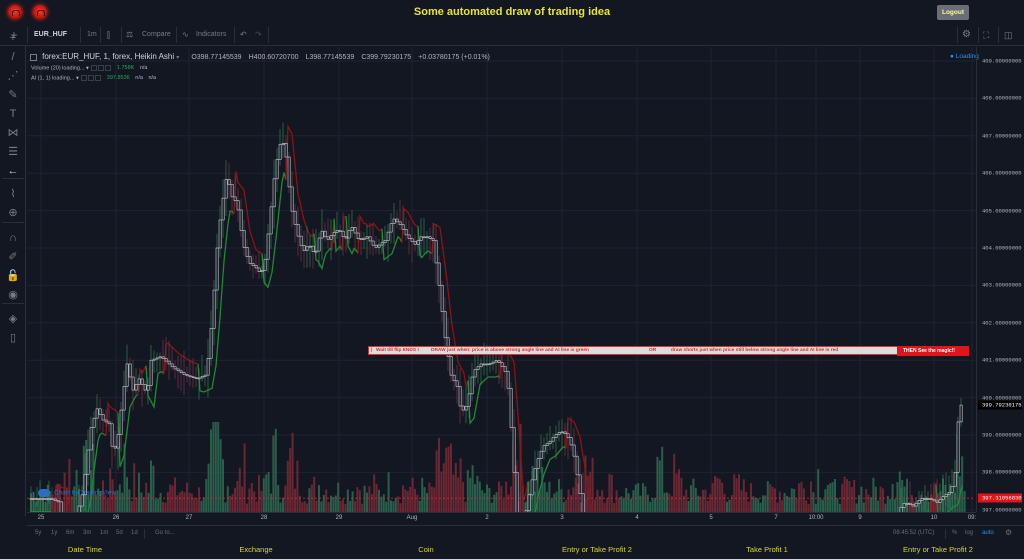  I want to click on price-tick: 401.00000000, so click(1002, 360).